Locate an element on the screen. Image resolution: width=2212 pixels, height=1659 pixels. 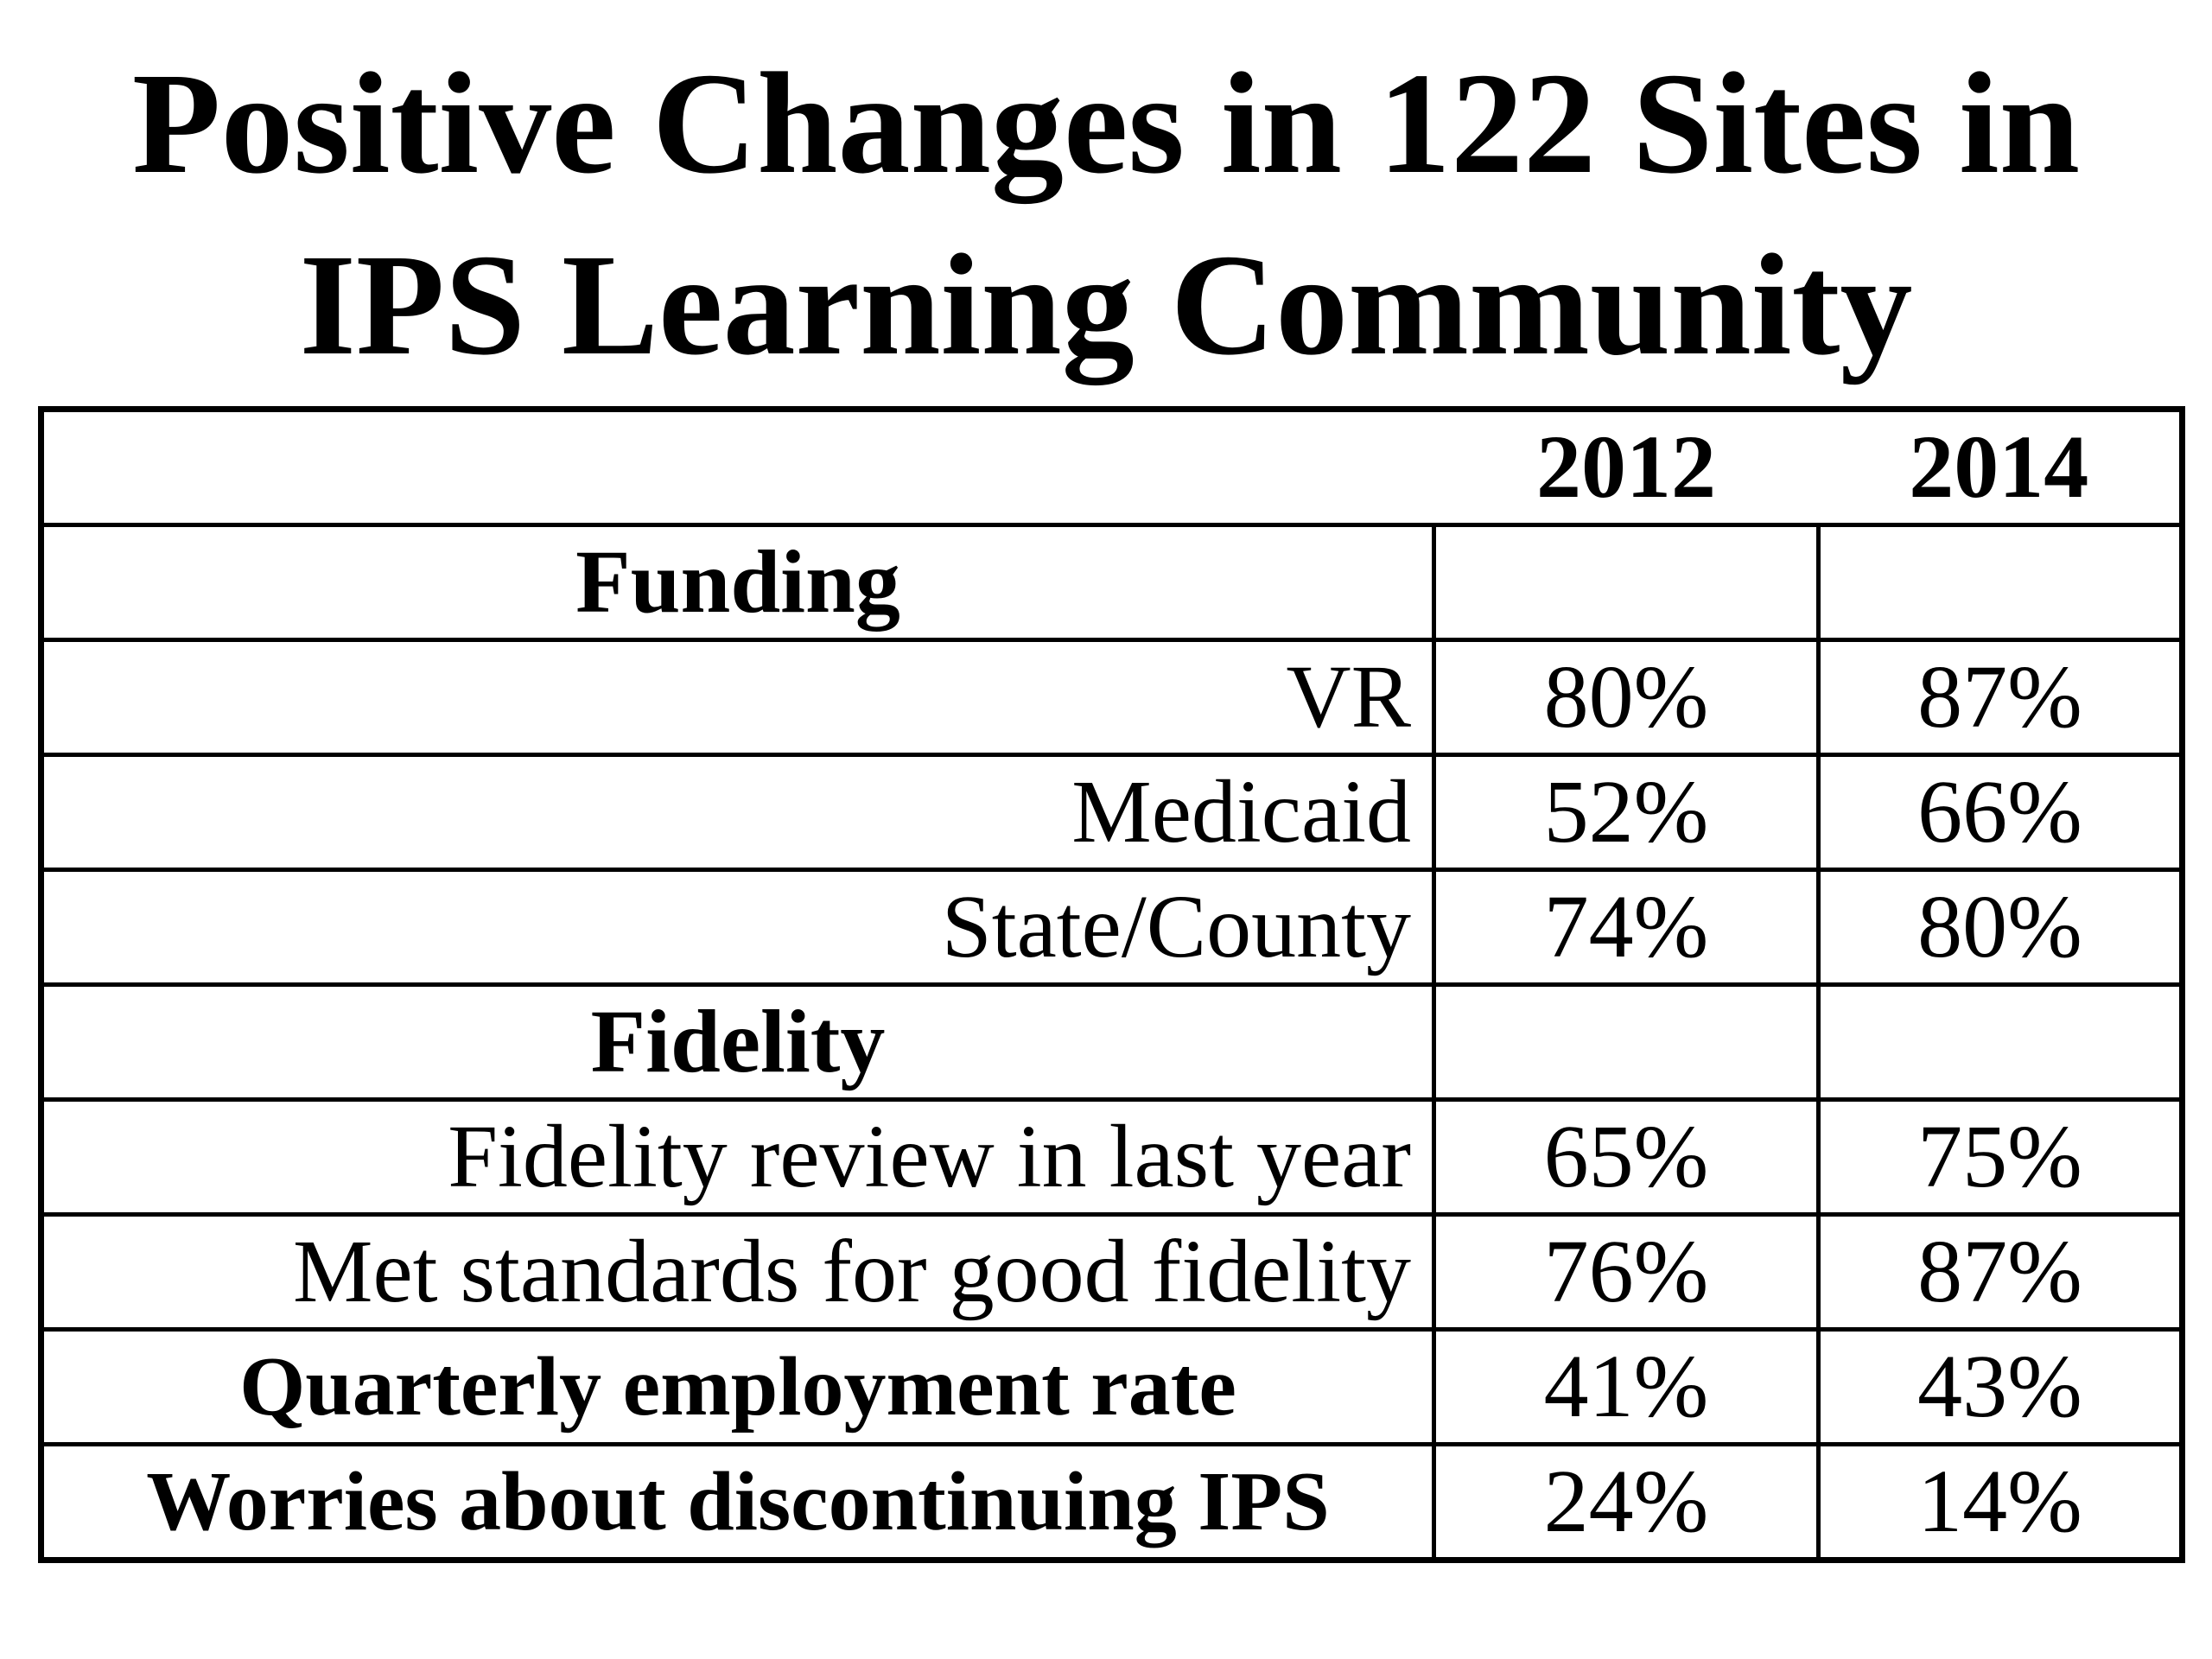
table-row: Fidelity is located at coordinates (1111, 1042).